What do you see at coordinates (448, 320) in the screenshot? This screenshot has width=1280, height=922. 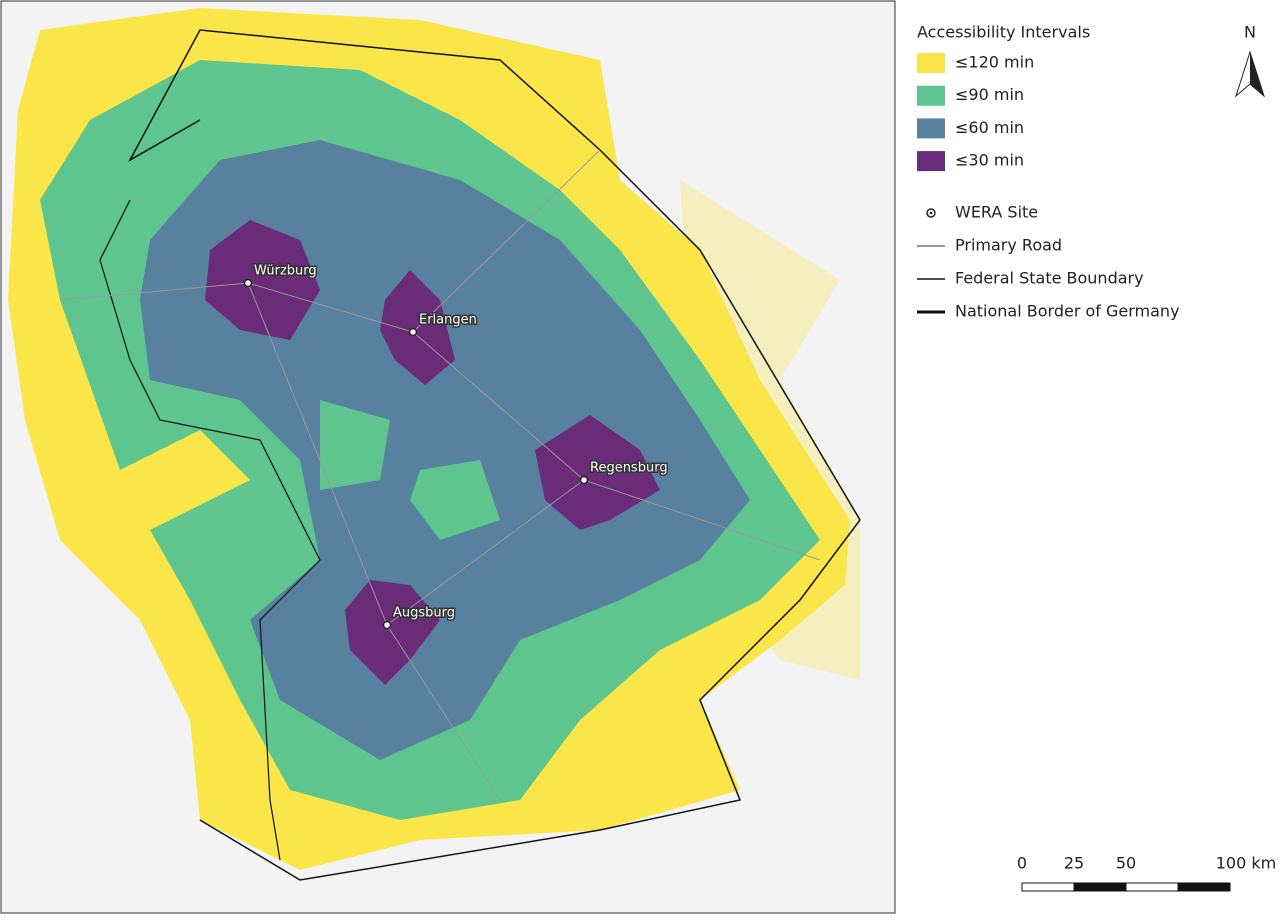 I see `site-label: Erlangen` at bounding box center [448, 320].